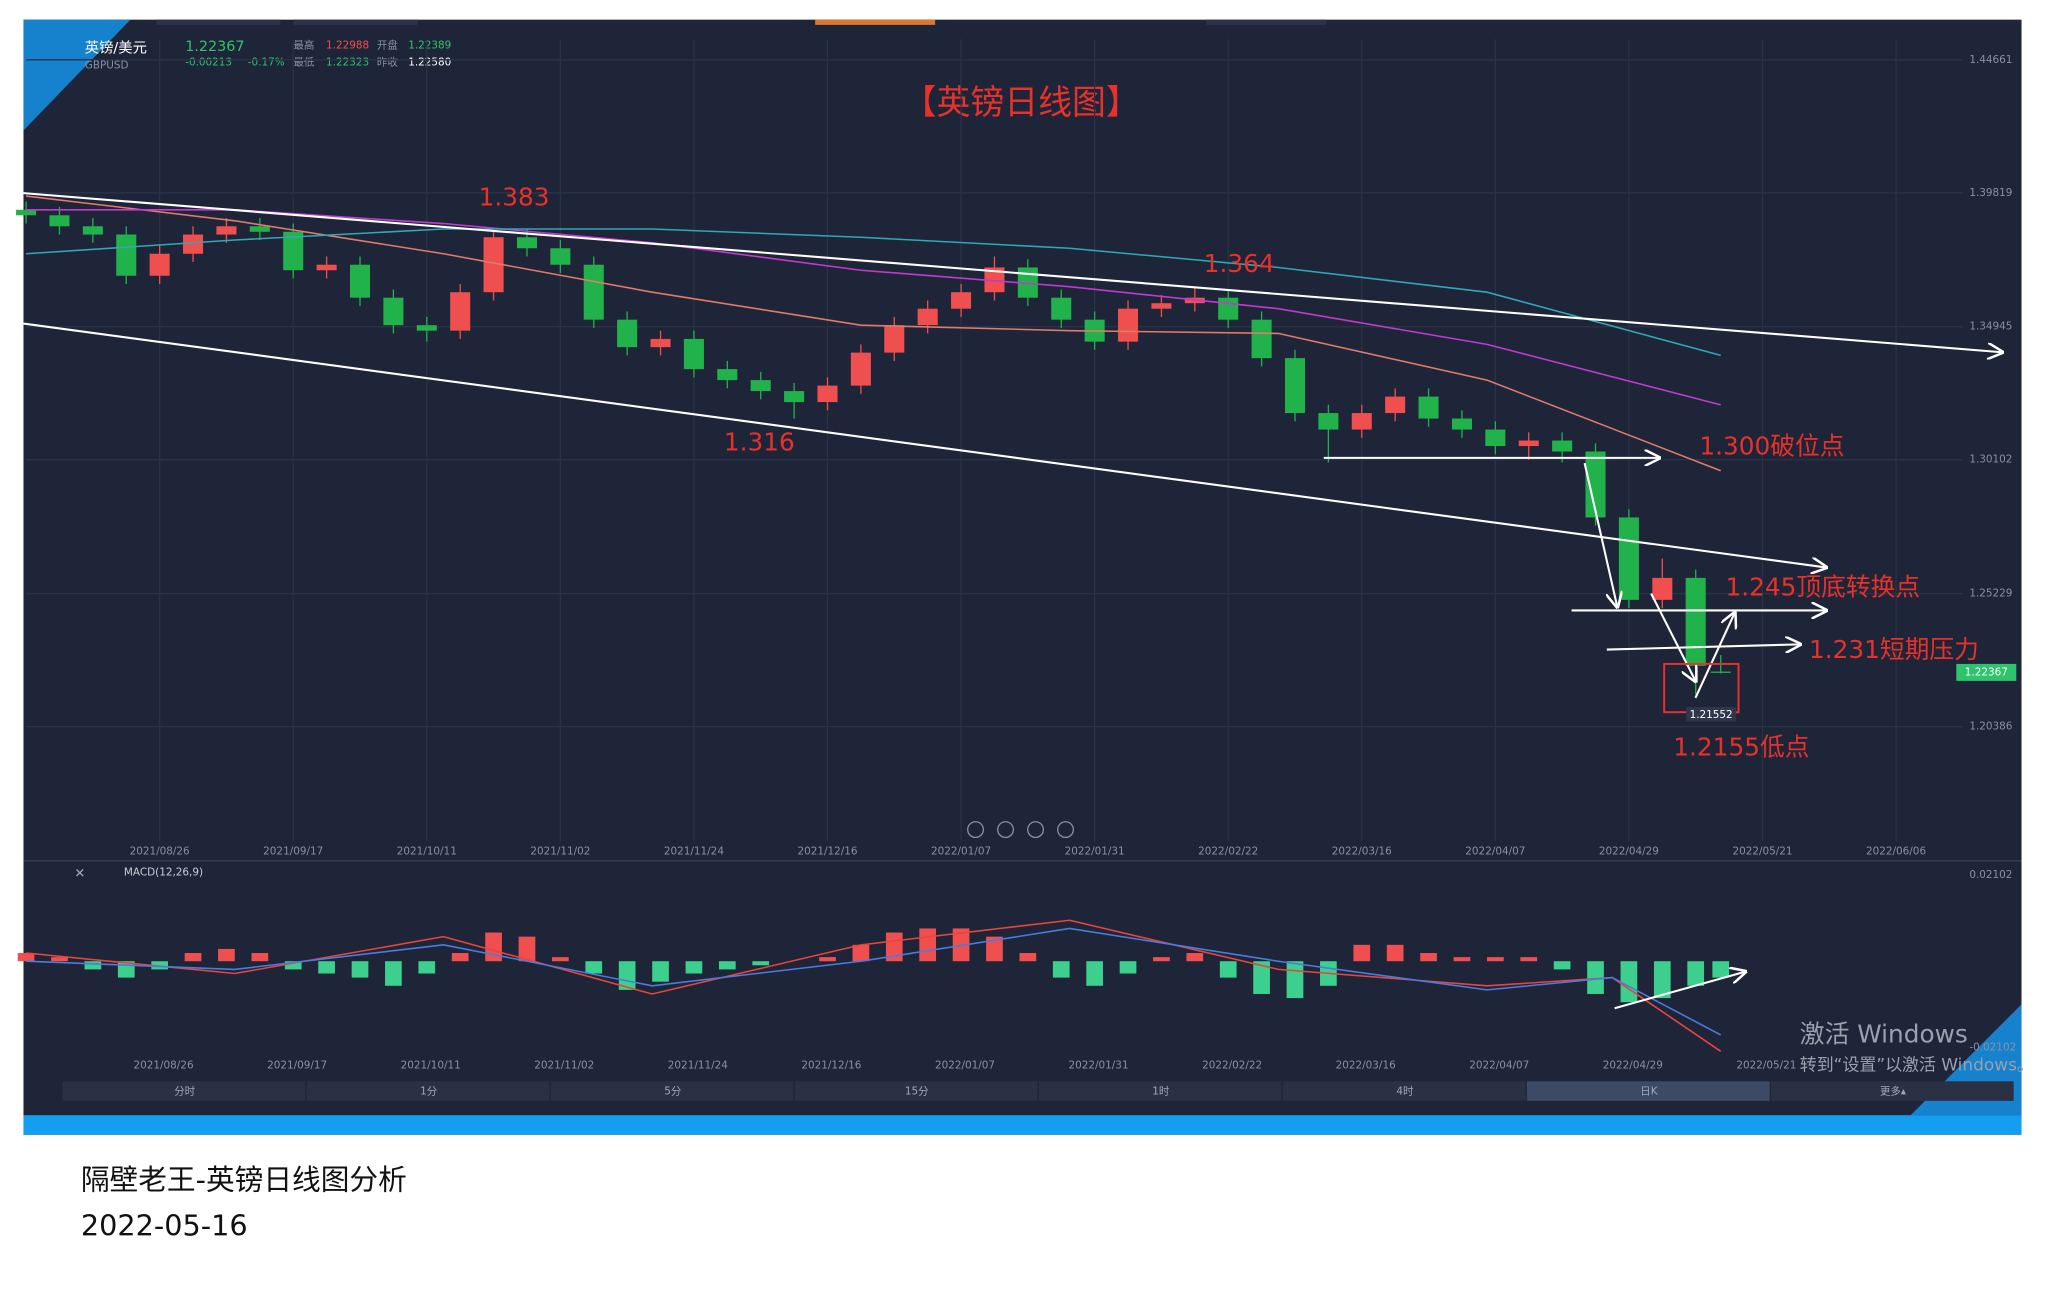 The image size is (2045, 1311). I want to click on tab: 日K, so click(1649, 1092).